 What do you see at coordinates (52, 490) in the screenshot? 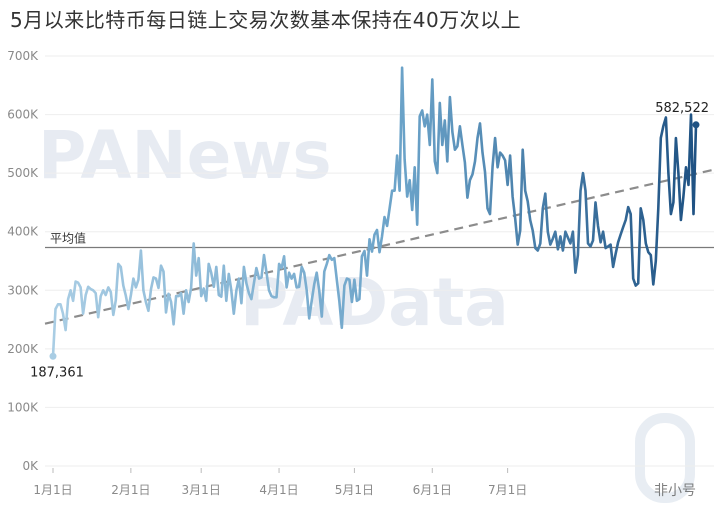
I see `x-tick-label: 1月1日` at bounding box center [52, 490].